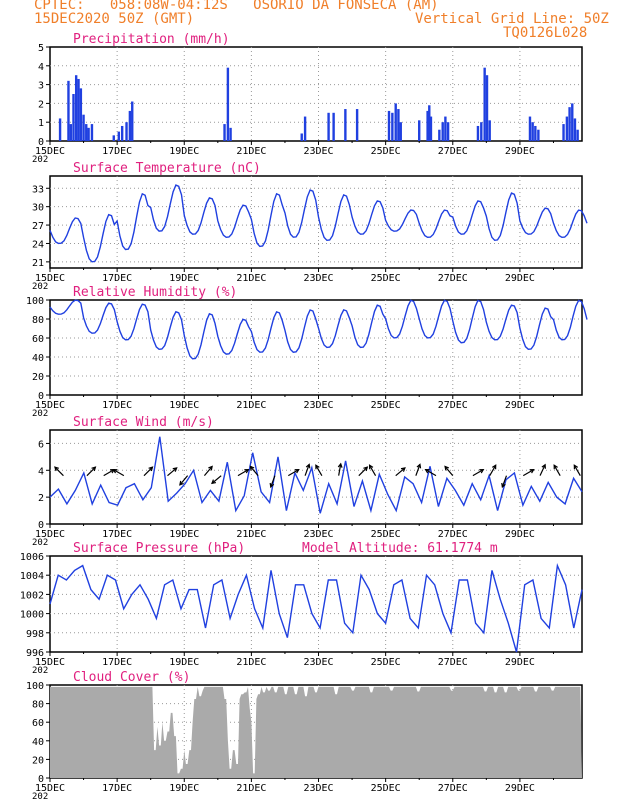 The width and height of the screenshot is (618, 800). What do you see at coordinates (35, 653) in the screenshot?
I see `y-tick-label: 996` at bounding box center [35, 653].